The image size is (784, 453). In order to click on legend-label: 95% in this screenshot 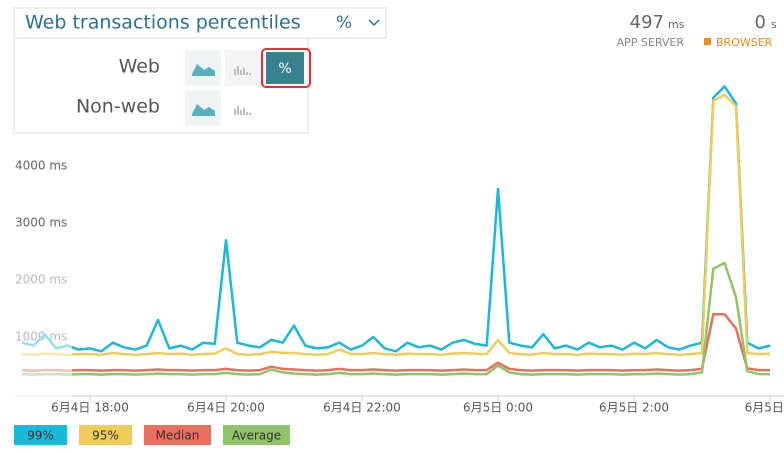, I will do `click(105, 436)`.